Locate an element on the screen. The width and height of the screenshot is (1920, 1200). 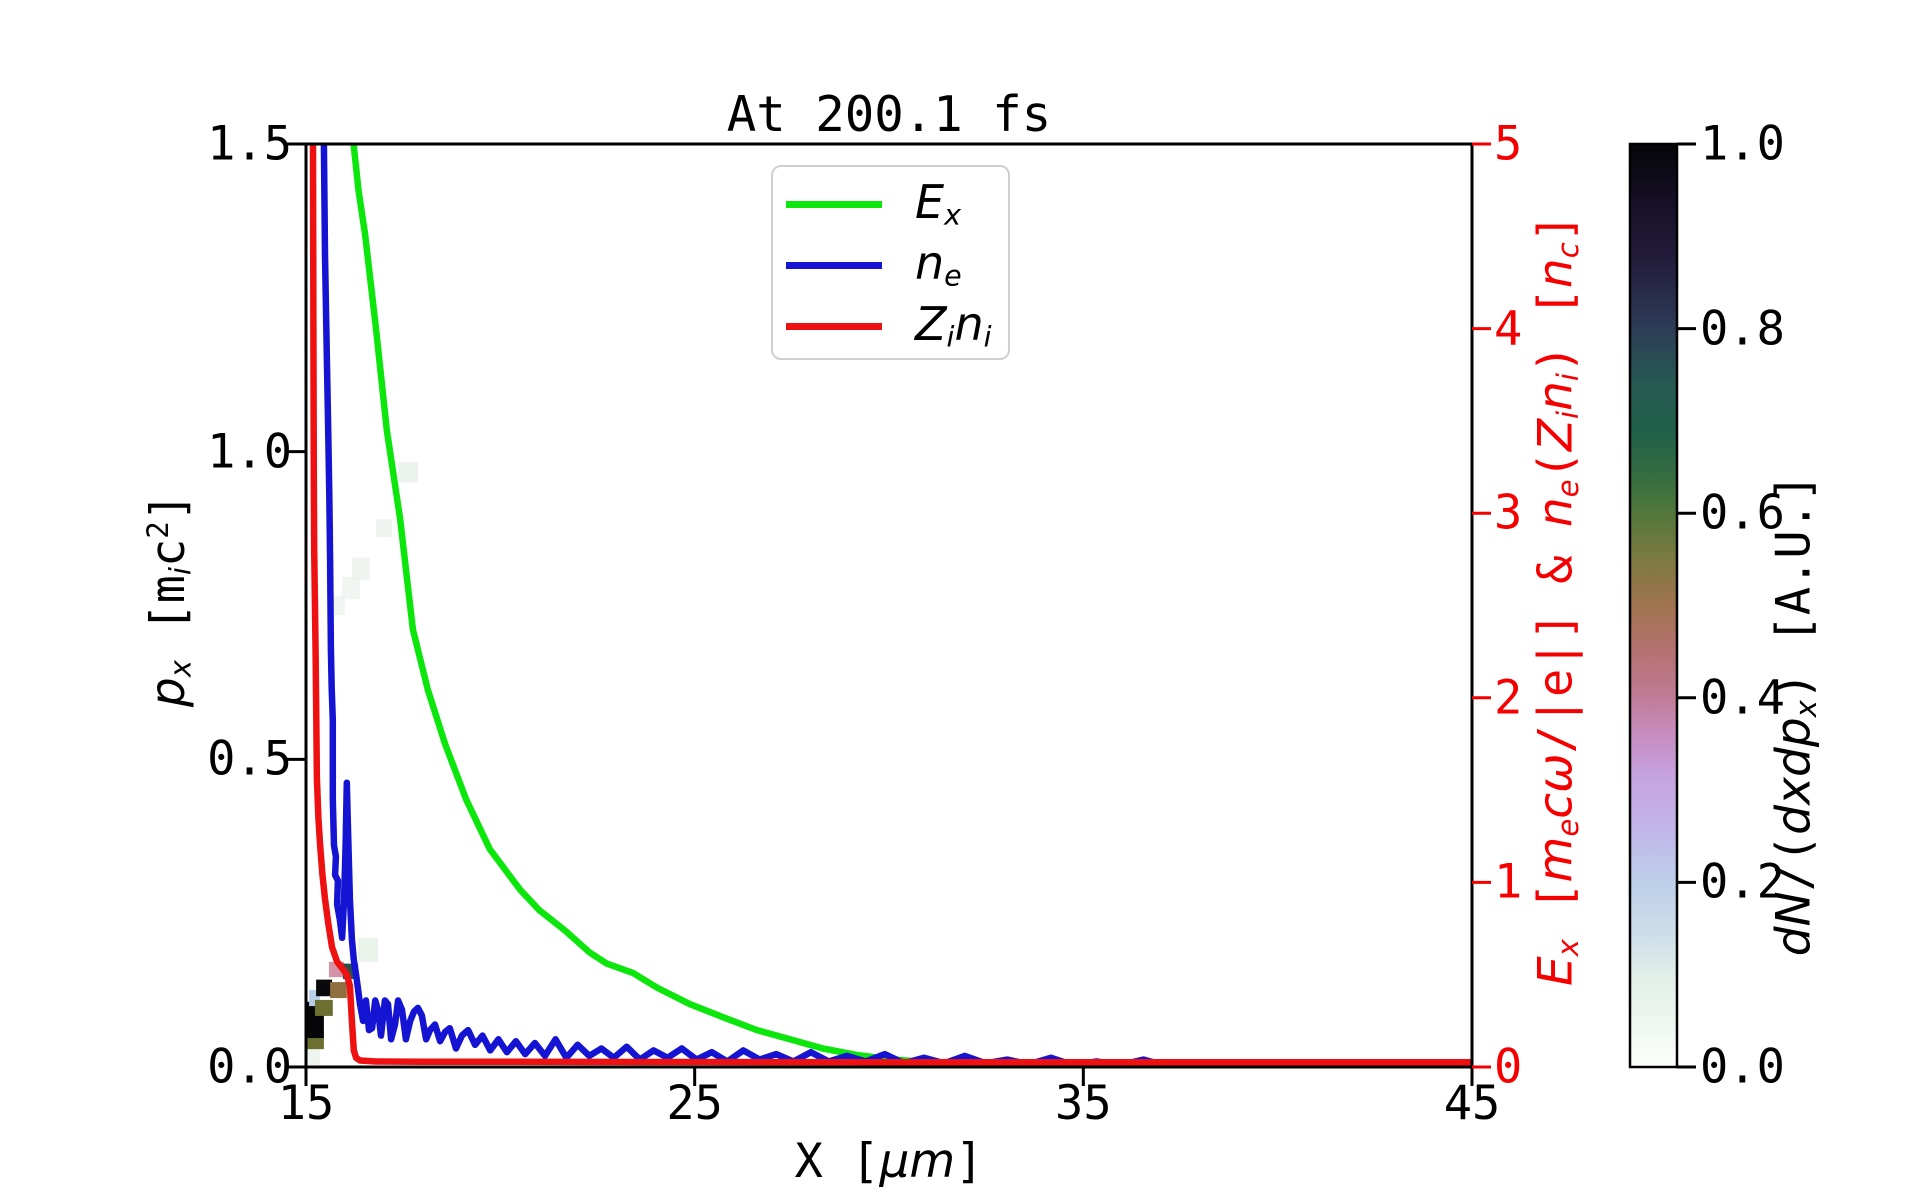
legend-label-ex: Ex is located at coordinates (938, 204).